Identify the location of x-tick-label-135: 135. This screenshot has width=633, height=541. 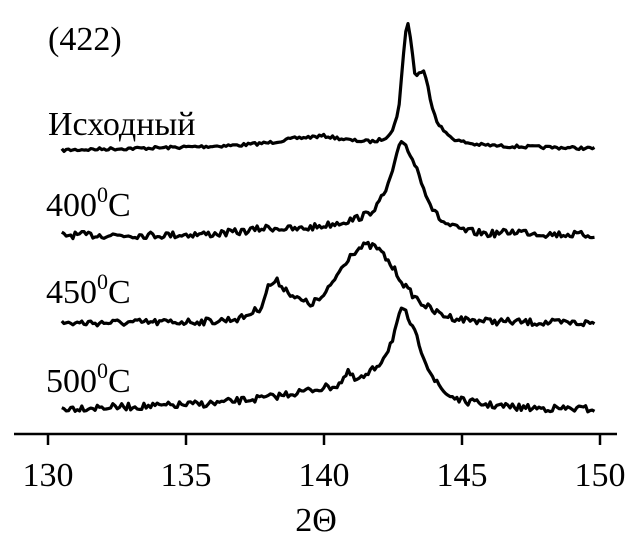
(186, 475).